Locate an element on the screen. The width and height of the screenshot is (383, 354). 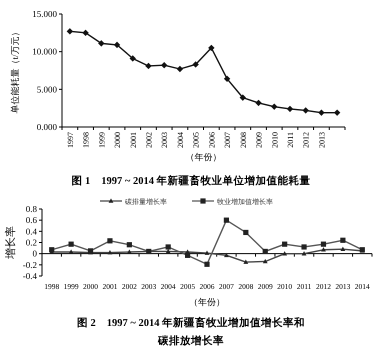
x-tick-label: 2009 is located at coordinates (259, 140).